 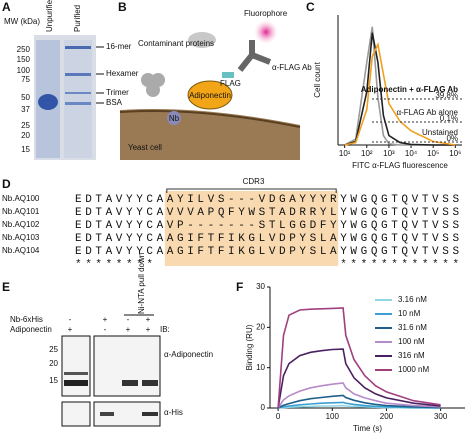 I want to click on panel-label: C, so click(x=310, y=7).